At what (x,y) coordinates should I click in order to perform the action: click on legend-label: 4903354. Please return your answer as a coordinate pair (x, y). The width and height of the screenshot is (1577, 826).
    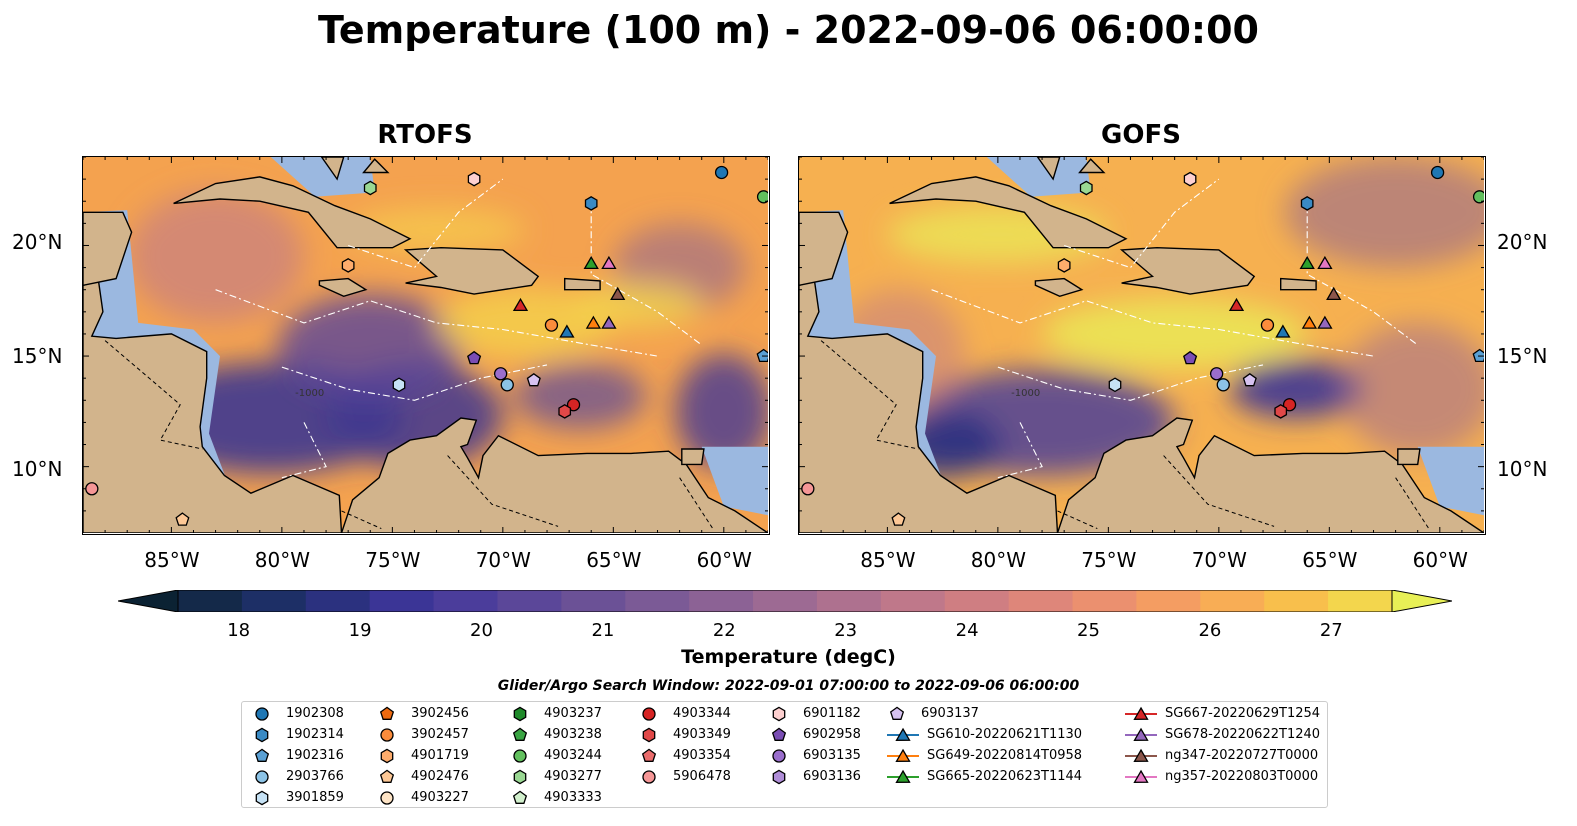
    Looking at the image, I should click on (702, 755).